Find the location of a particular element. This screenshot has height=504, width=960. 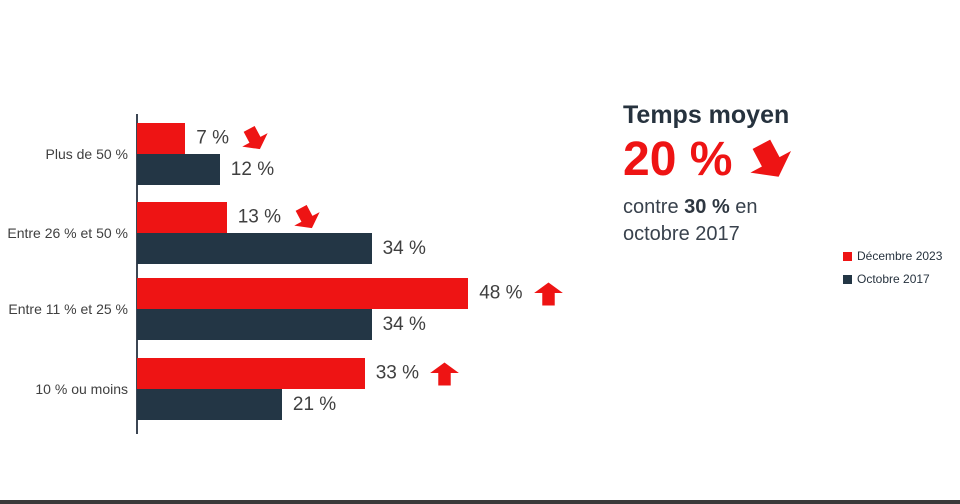

legend-item-decembre-2023: Décembre 2023 is located at coordinates (892, 256).